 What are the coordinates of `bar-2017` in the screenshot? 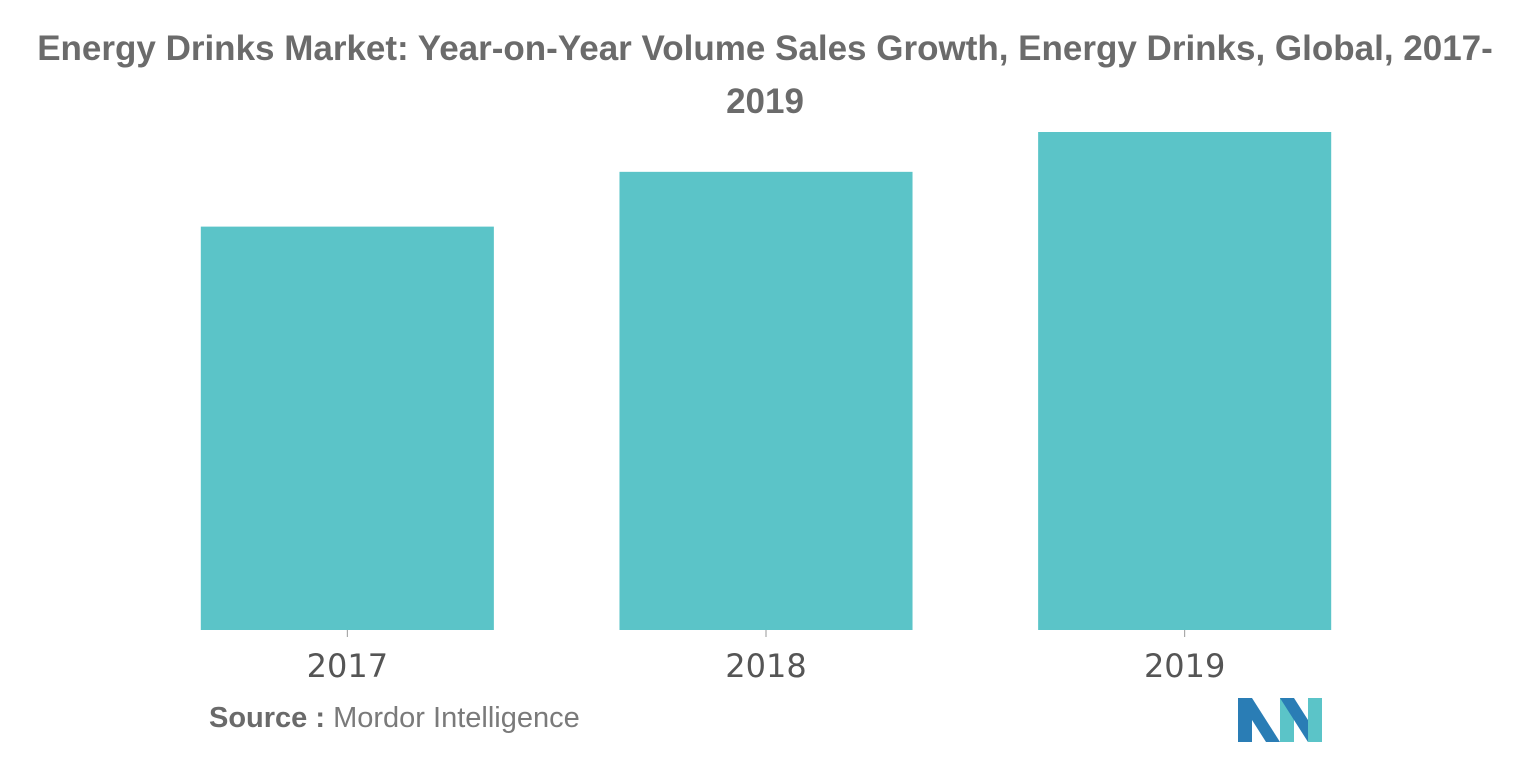 It's located at (347, 428).